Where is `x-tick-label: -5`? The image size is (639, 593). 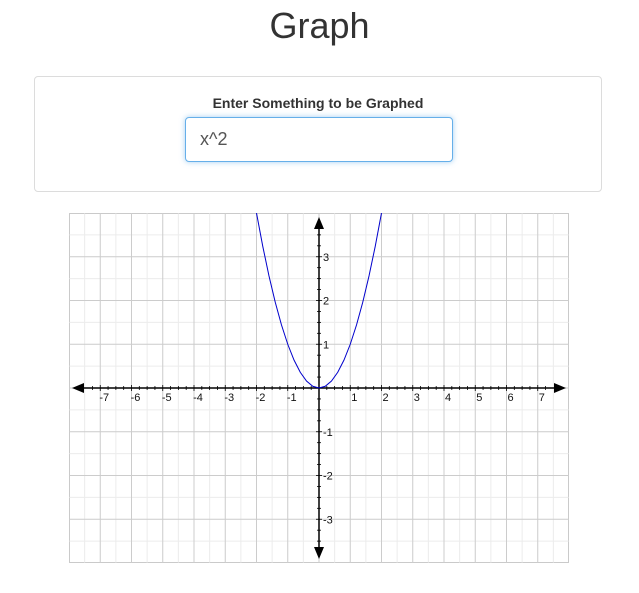
x-tick-label: -5 is located at coordinates (167, 398).